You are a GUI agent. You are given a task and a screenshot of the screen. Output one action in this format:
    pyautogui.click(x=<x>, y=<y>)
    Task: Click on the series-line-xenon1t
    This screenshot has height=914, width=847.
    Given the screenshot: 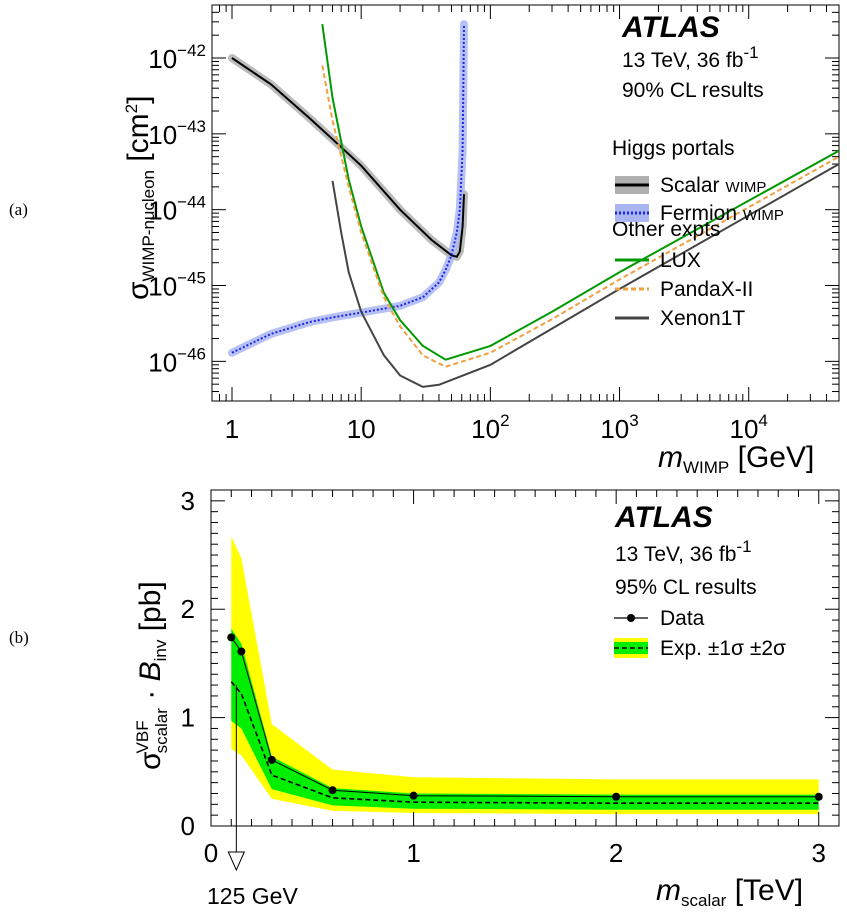 What is the action you would take?
    pyautogui.click(x=585, y=275)
    